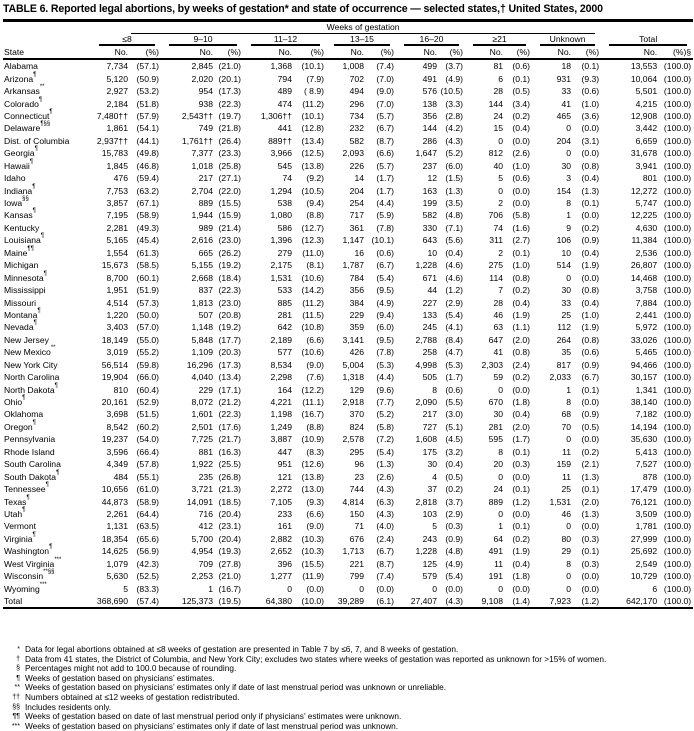 This screenshot has height=731, width=694. I want to click on count-cell: 80, so click(566, 538).